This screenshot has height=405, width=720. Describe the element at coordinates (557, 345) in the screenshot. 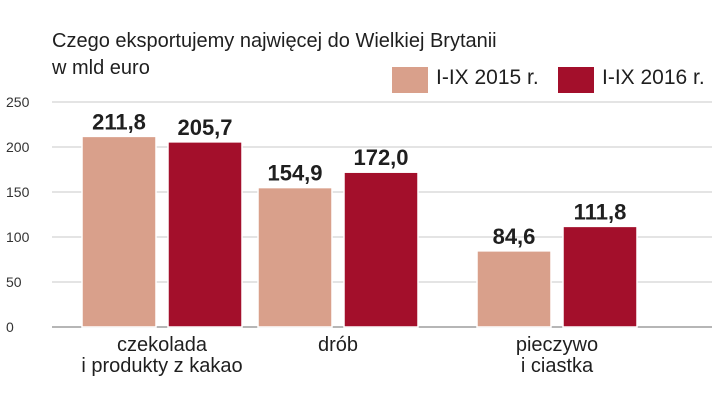

I see `category-label-2-0: pieczywo` at that location.